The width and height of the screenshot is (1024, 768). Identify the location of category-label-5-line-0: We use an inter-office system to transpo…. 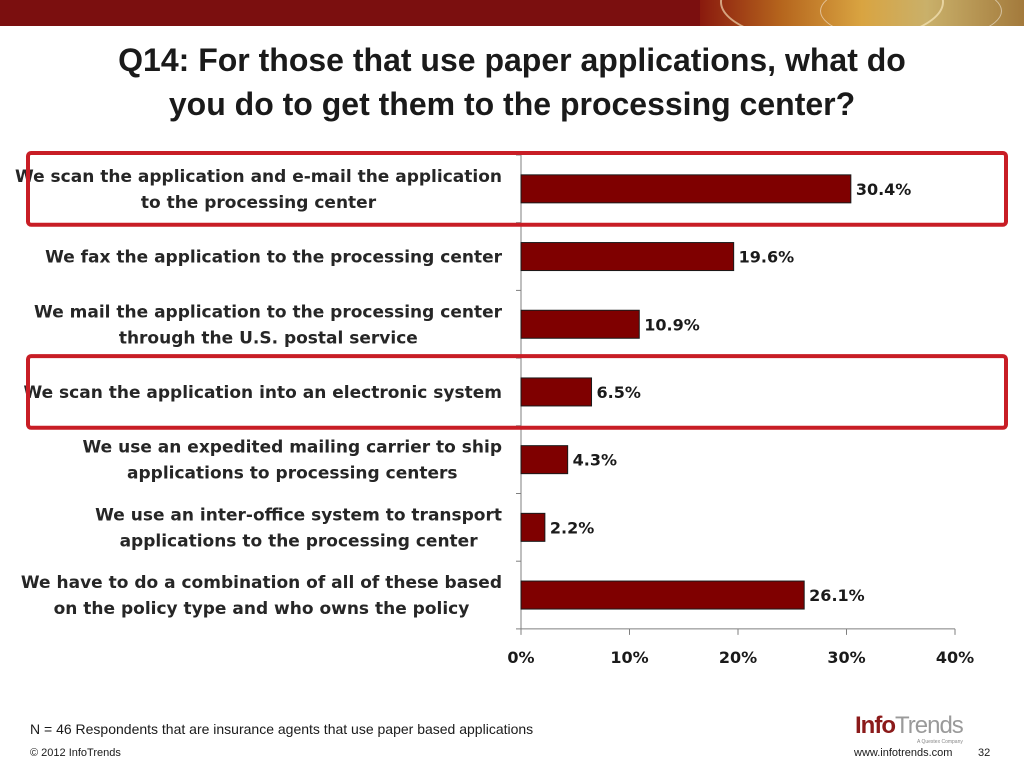
(298, 515).